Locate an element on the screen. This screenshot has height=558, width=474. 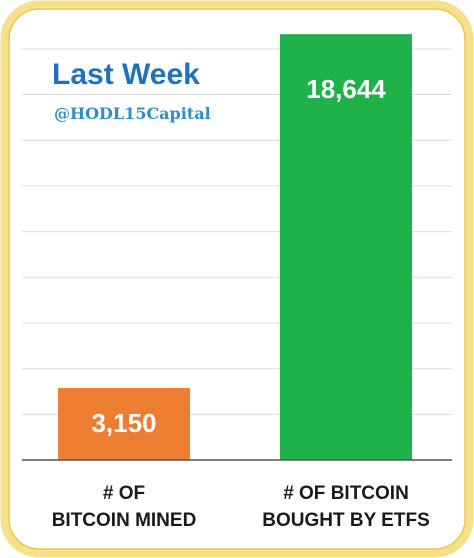
bar-value-label-mined: 3,150 is located at coordinates (124, 423).